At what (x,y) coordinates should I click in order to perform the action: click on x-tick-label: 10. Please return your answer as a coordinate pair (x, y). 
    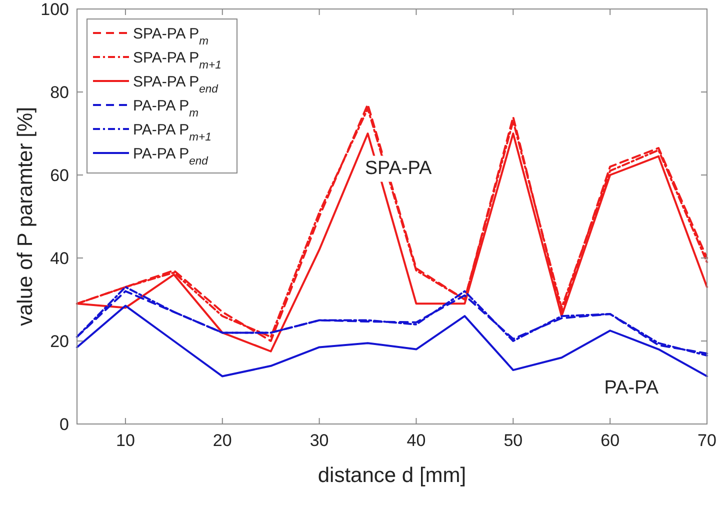
    Looking at the image, I should click on (125, 440).